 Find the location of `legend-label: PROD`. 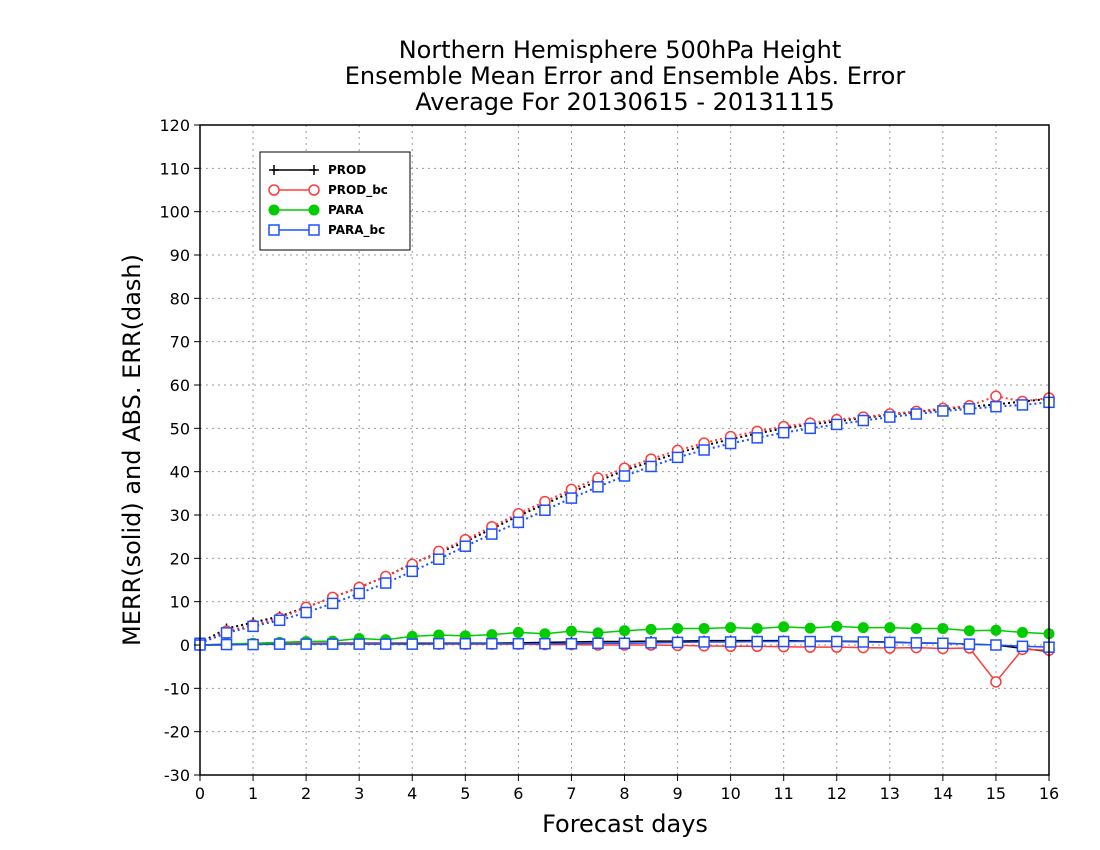

legend-label: PROD is located at coordinates (347, 170).